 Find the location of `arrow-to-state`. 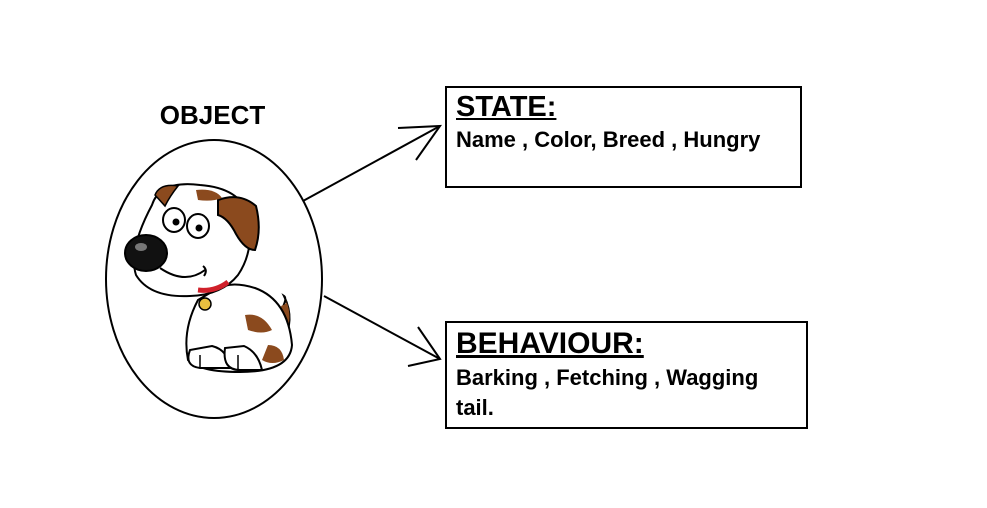

arrow-to-state is located at coordinates (372, 163).